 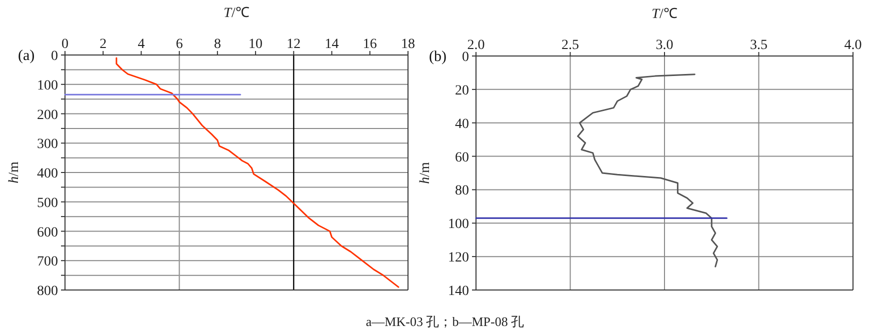 I want to click on x-tick-label: 8, so click(x=217, y=44).